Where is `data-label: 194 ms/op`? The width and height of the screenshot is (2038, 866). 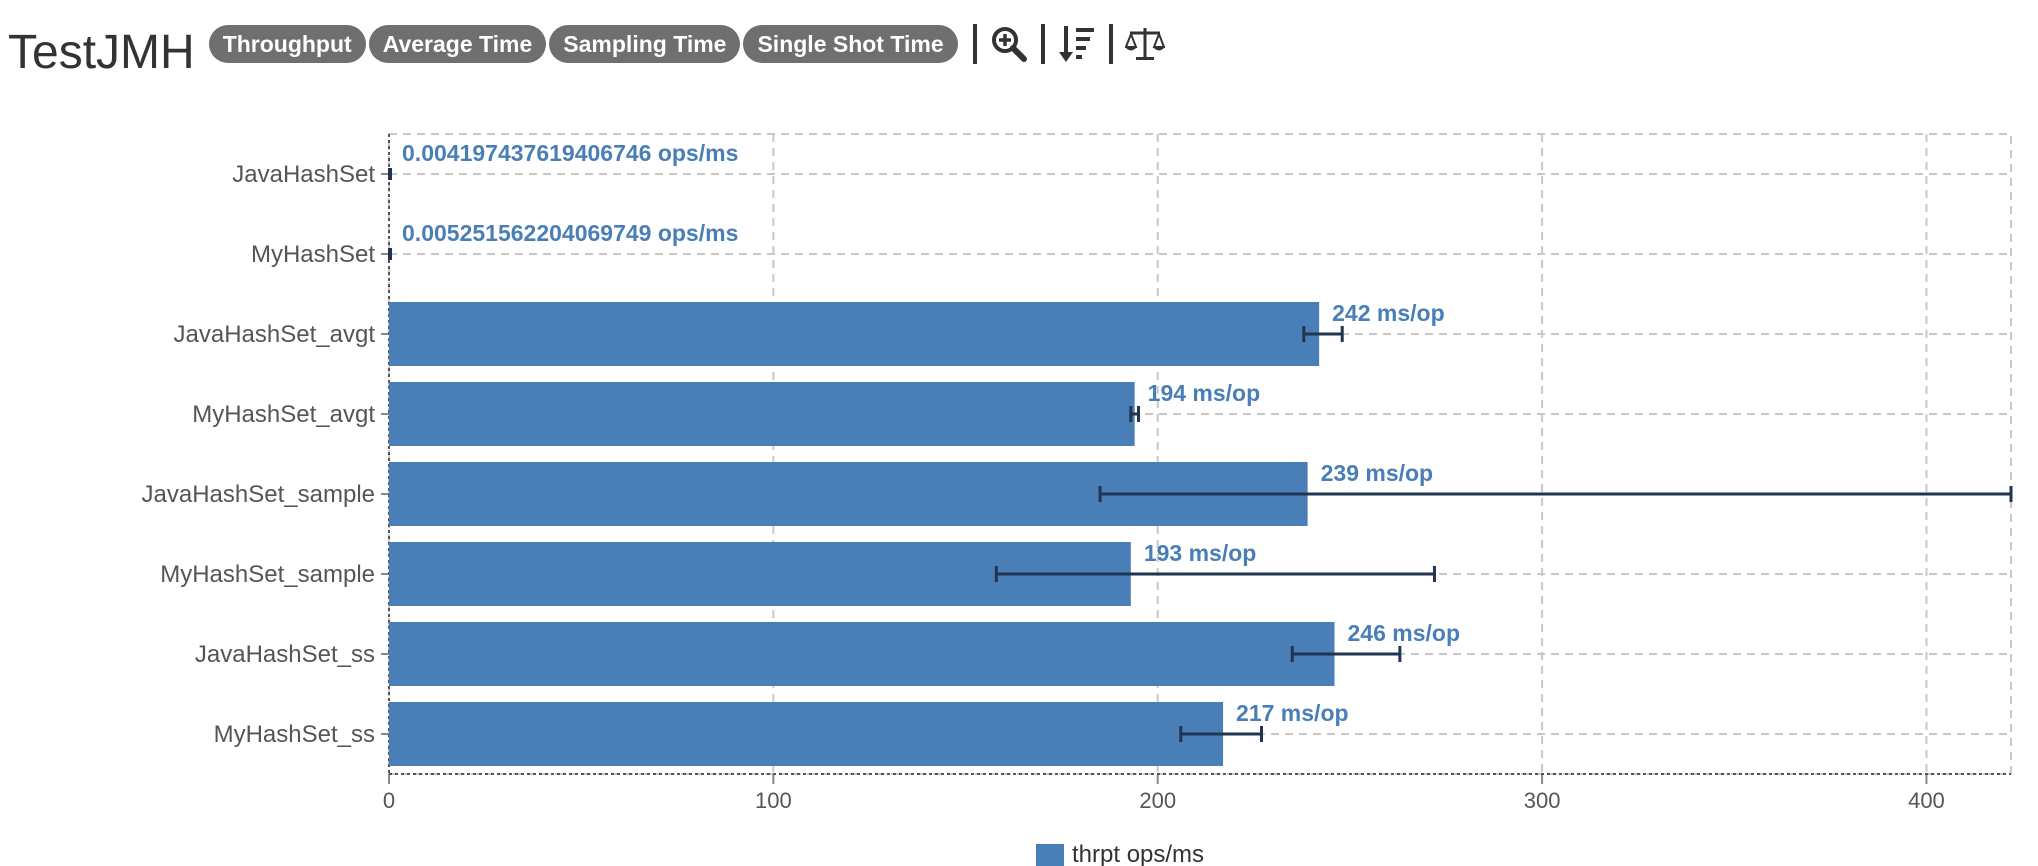
data-label: 194 ms/op is located at coordinates (1204, 393).